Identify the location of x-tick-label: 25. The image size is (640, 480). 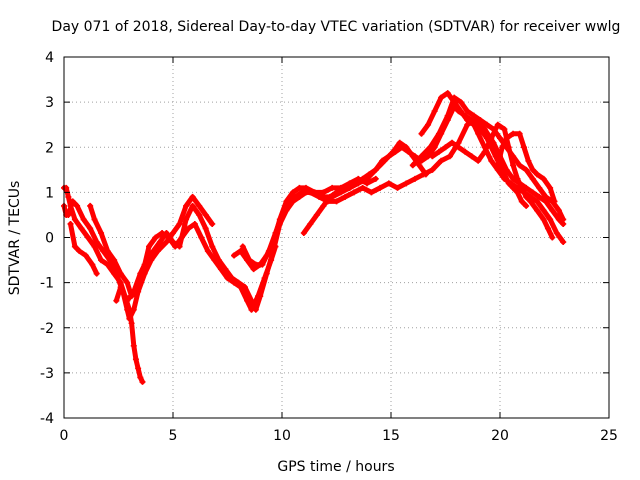
(609, 436).